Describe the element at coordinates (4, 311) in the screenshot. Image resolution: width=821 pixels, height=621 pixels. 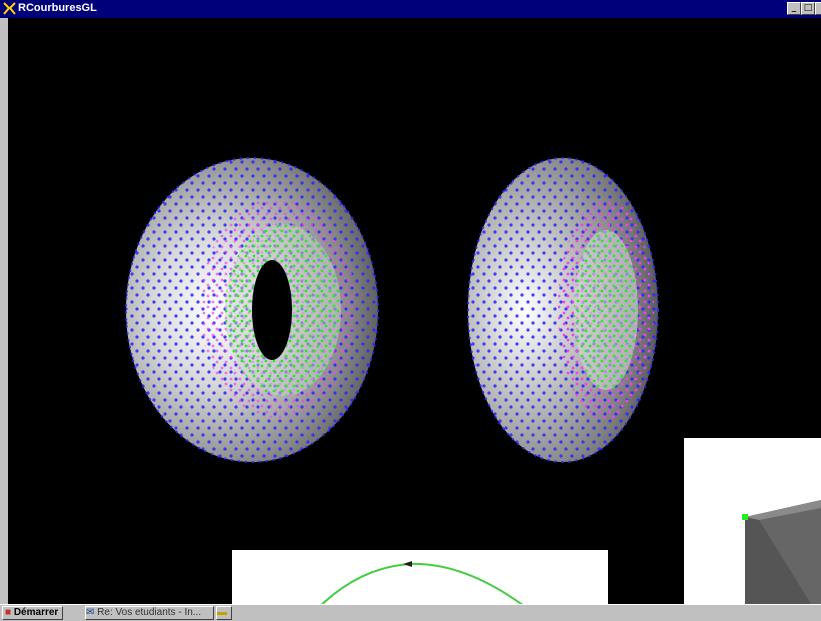
I see `window-border` at that location.